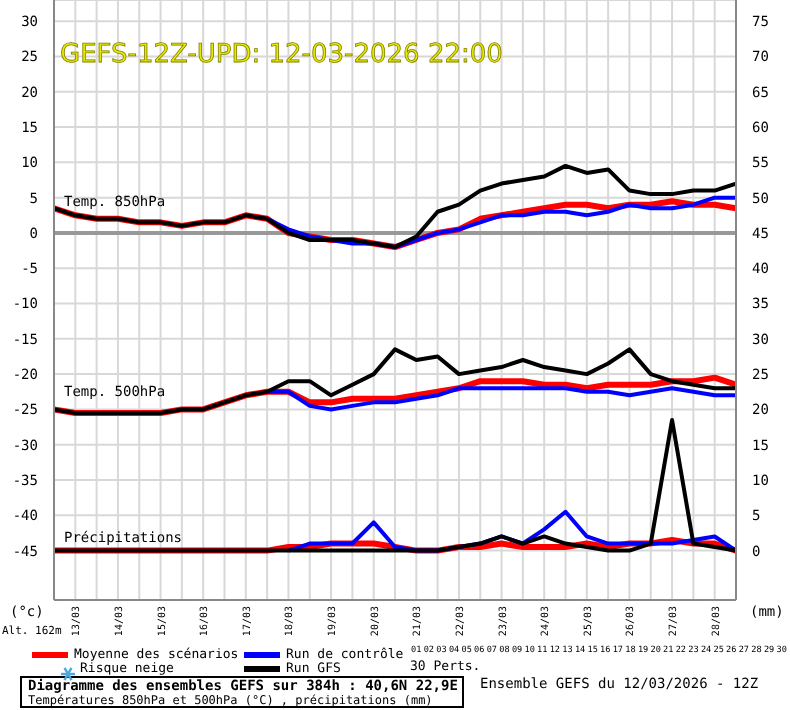 The height and width of the screenshot is (710, 790). Describe the element at coordinates (281, 55) in the screenshot. I see `text: GEFS-12Z-UPD: 12-03-2026 22:00` at that location.